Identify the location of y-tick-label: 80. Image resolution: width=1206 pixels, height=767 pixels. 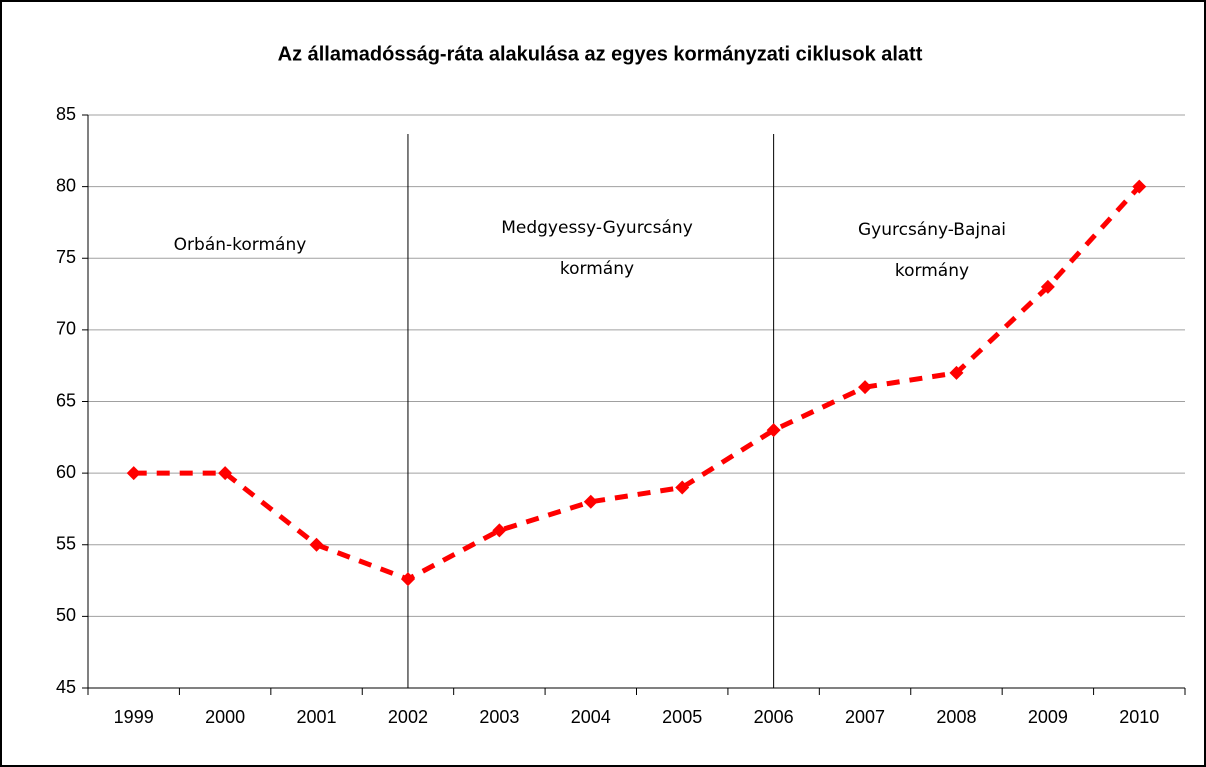
(66, 185).